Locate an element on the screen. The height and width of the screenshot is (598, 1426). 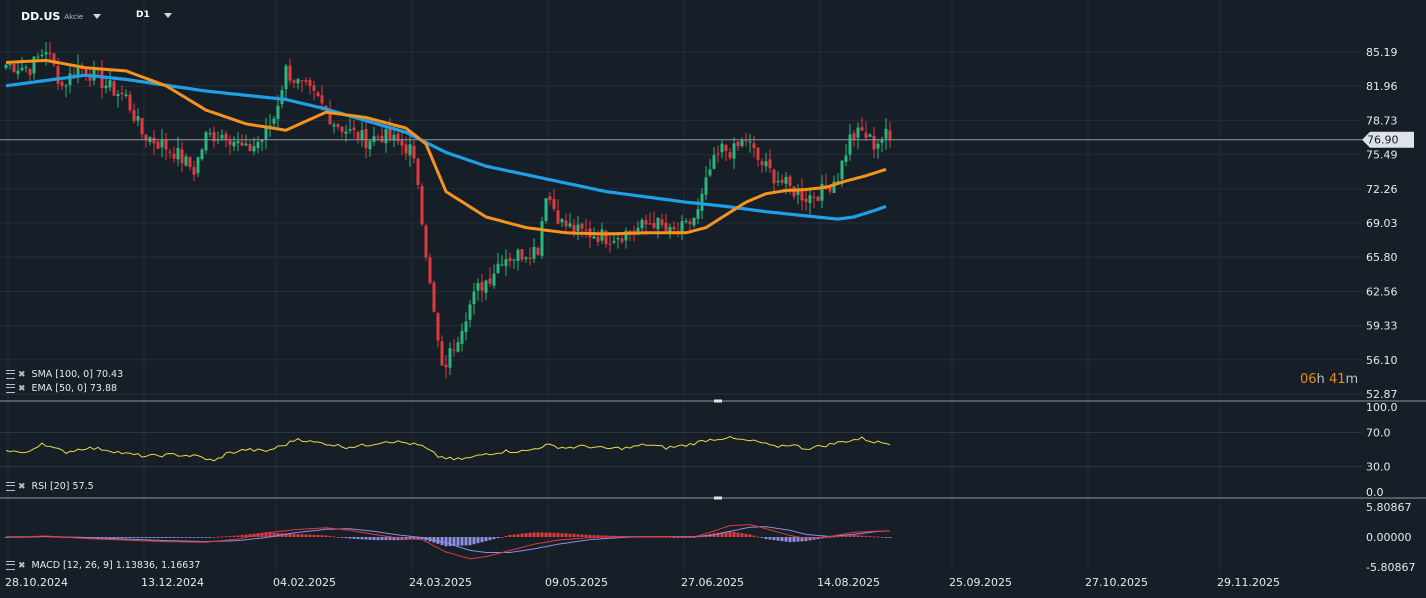
price-tick-label: 81.96 is located at coordinates (1382, 86).